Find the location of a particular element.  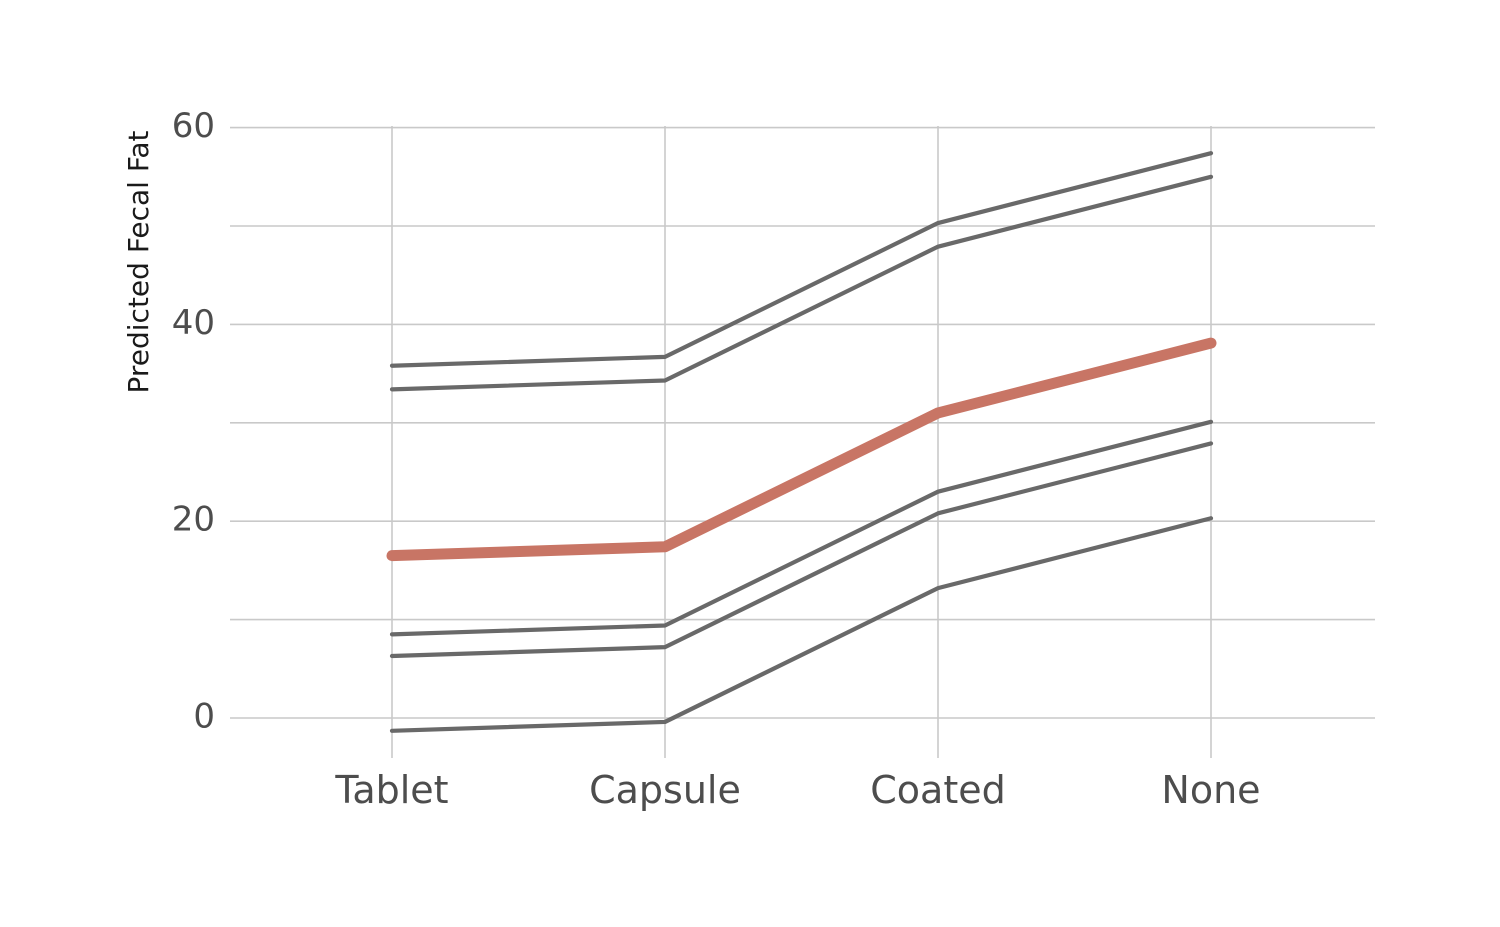

y-tick-label: 40 is located at coordinates (193, 323).